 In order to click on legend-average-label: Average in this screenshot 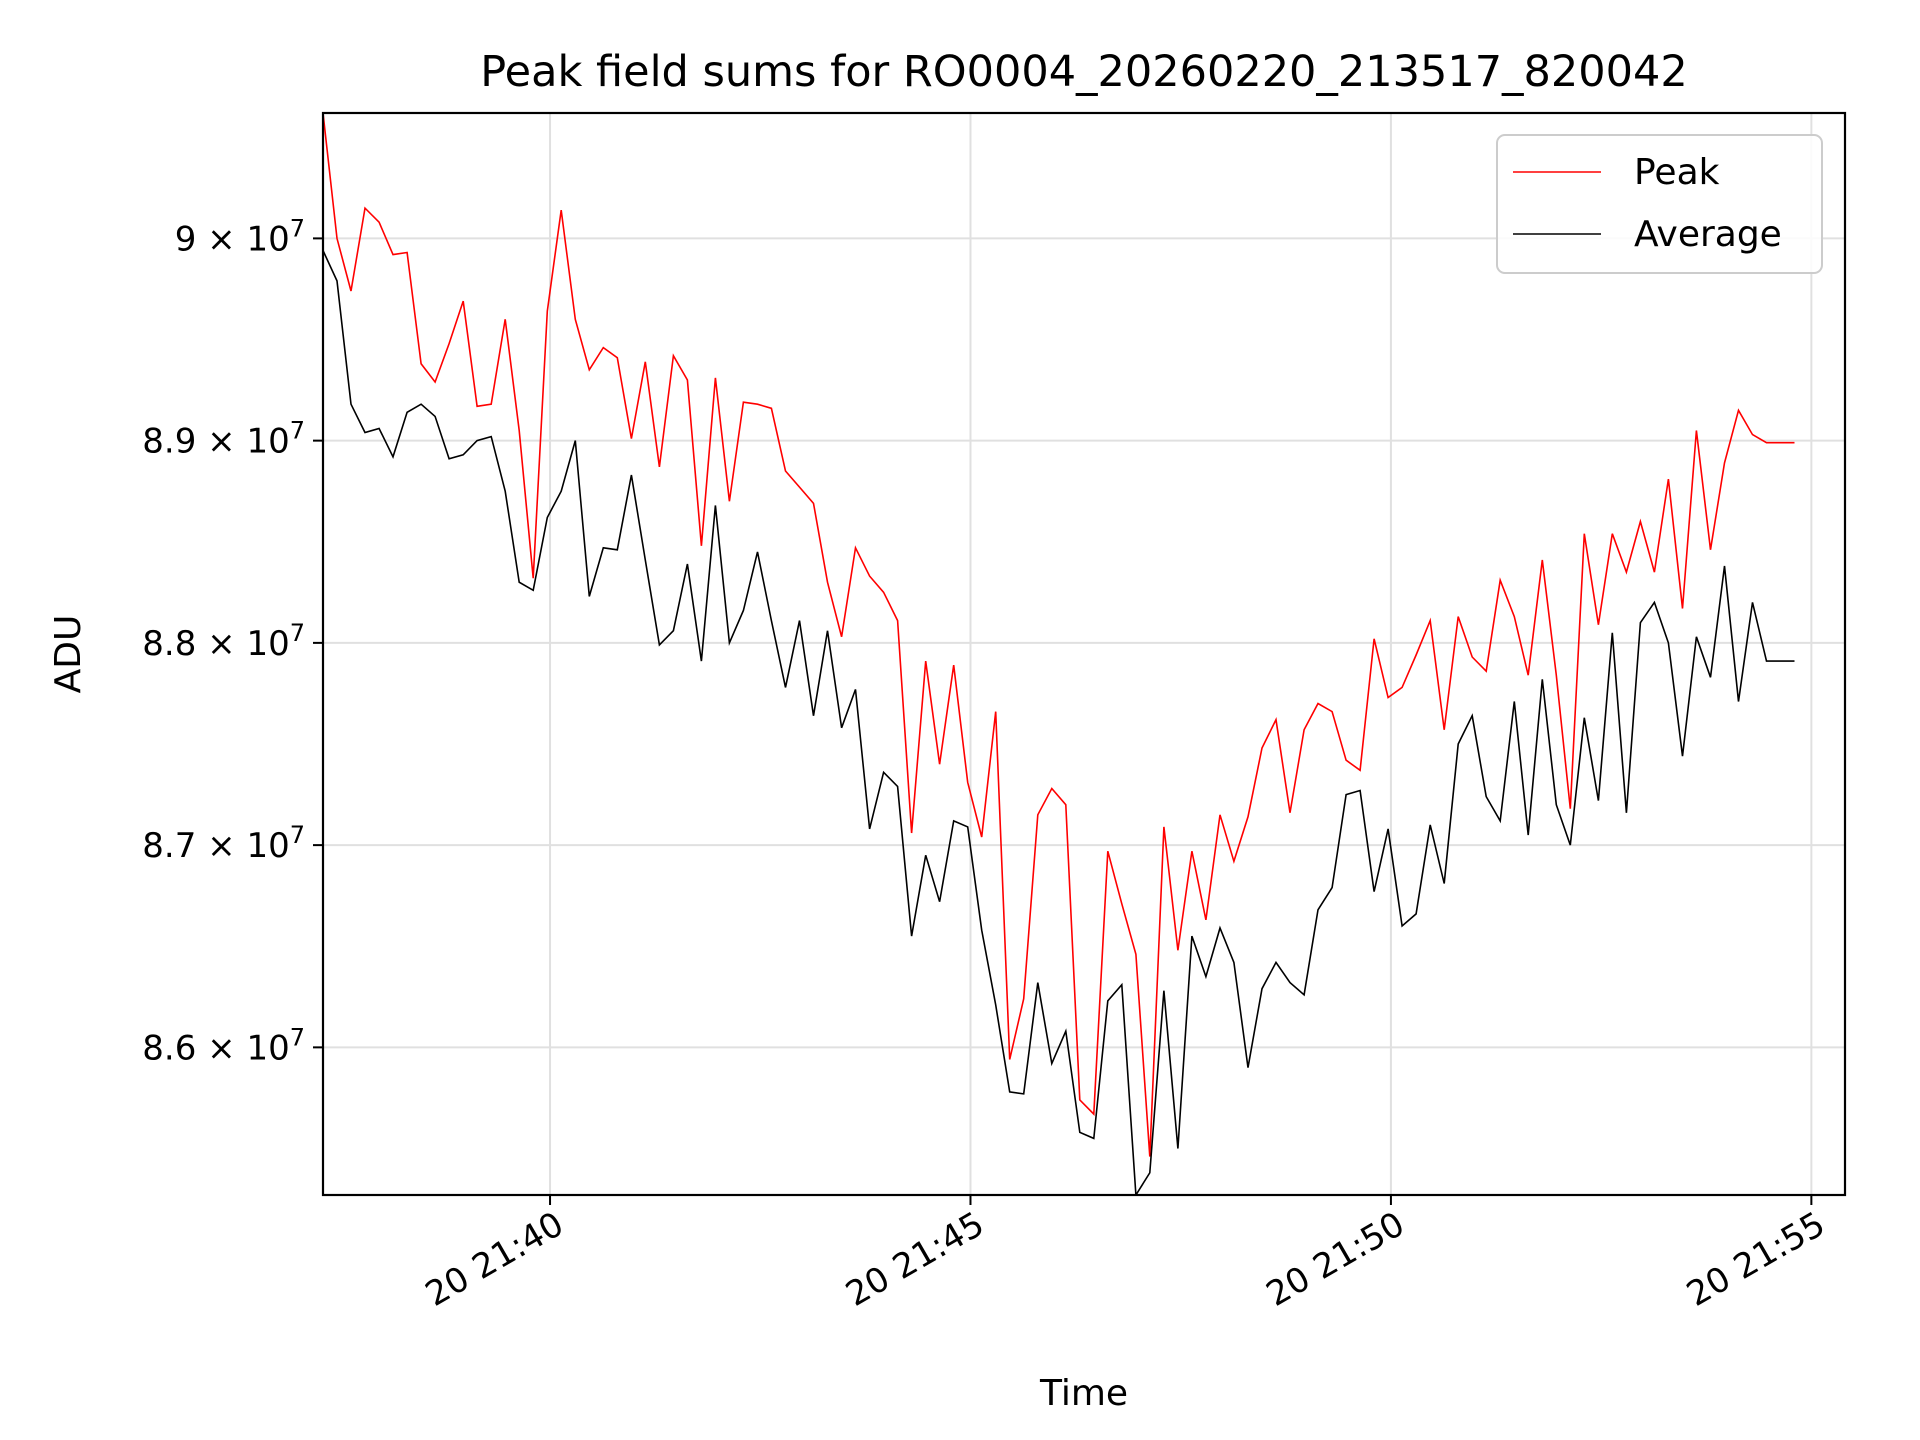, I will do `click(1708, 234)`.